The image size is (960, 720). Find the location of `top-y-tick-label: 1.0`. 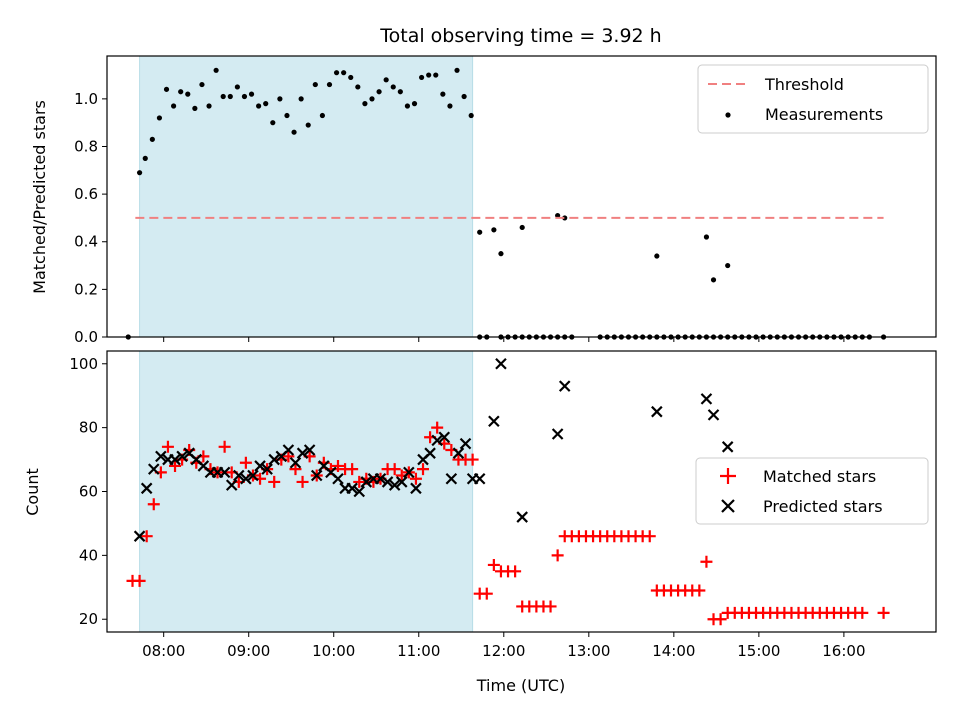

top-y-tick-label: 1.0 is located at coordinates (86, 99).